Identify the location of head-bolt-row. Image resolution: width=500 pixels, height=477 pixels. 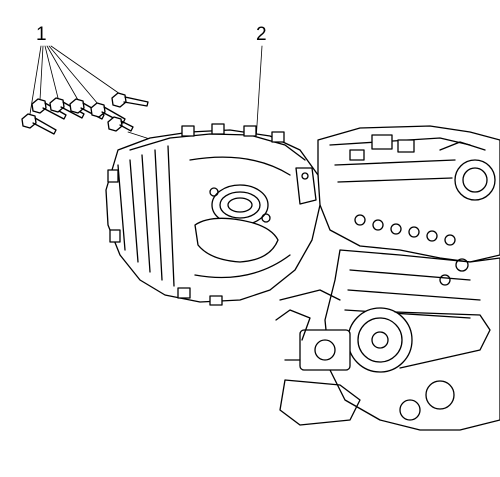
(405, 230).